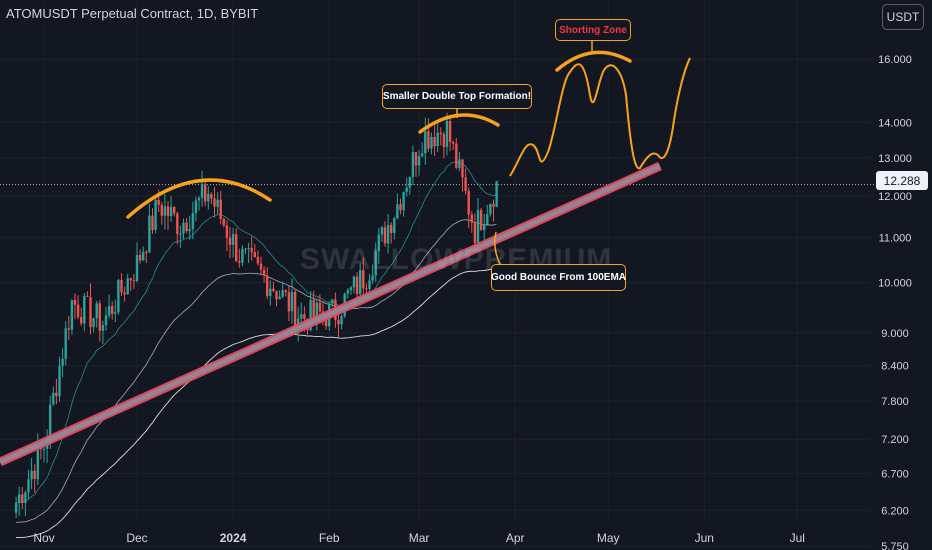 This screenshot has width=932, height=550. What do you see at coordinates (419, 538) in the screenshot?
I see `time-axis: Nov Dec 2024 Feb Mar Apr May Jun Jul` at bounding box center [419, 538].